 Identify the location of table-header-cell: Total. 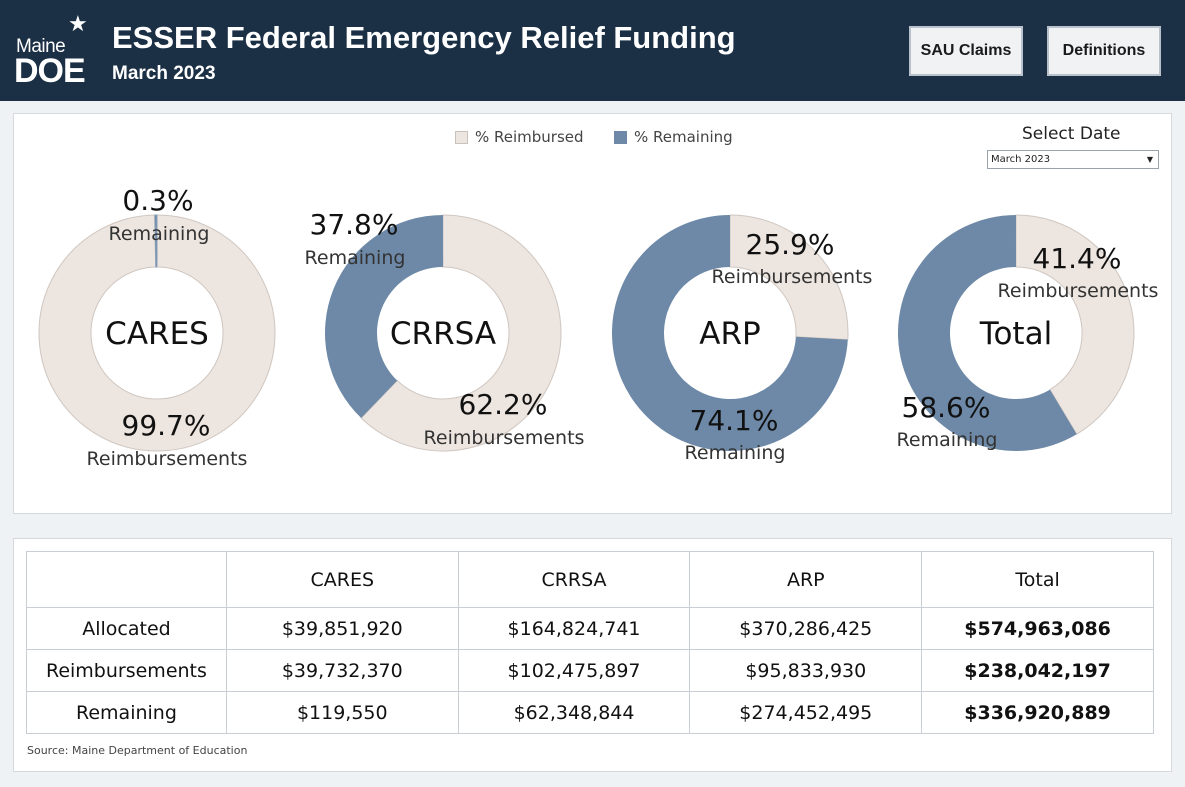
(1037, 579).